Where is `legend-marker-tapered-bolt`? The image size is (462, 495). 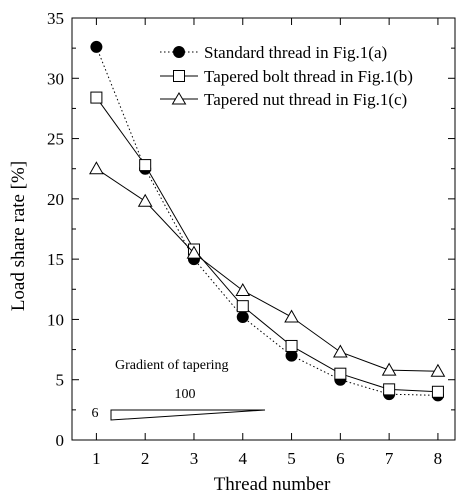 legend-marker-tapered-bolt is located at coordinates (179, 76).